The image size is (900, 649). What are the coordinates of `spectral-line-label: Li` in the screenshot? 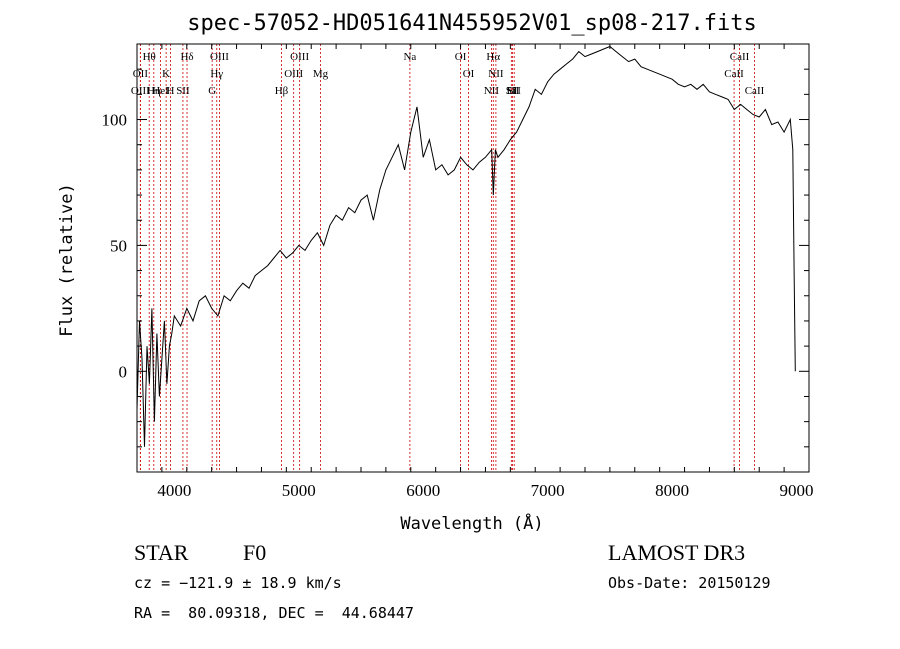 It's located at (511, 91).